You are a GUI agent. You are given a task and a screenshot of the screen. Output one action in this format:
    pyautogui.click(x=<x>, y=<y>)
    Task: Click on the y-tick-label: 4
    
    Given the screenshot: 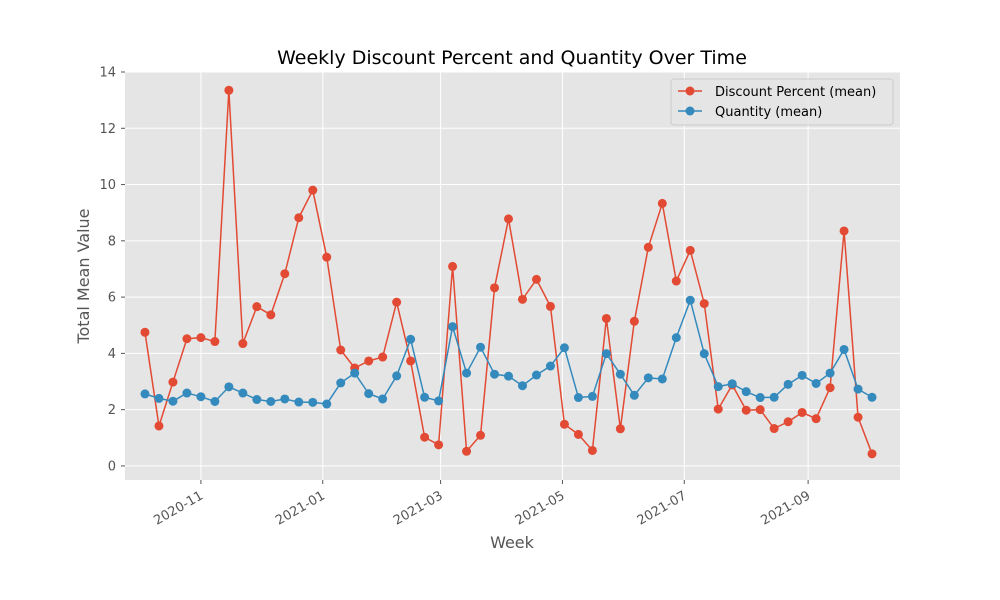 What is the action you would take?
    pyautogui.click(x=112, y=354)
    